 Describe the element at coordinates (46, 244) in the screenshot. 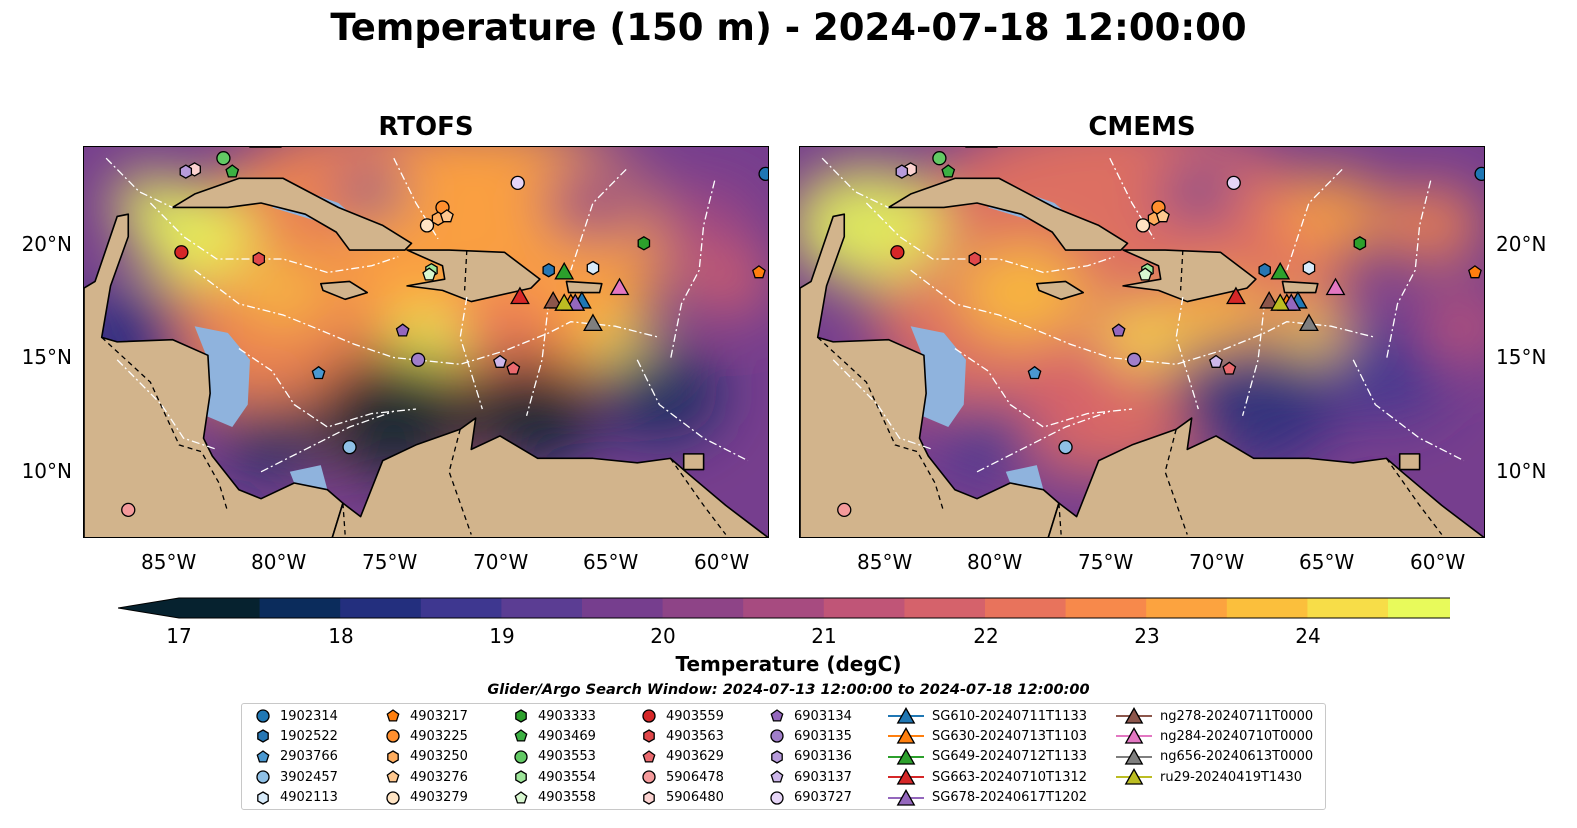

I see `lat-tick: 20°N` at that location.